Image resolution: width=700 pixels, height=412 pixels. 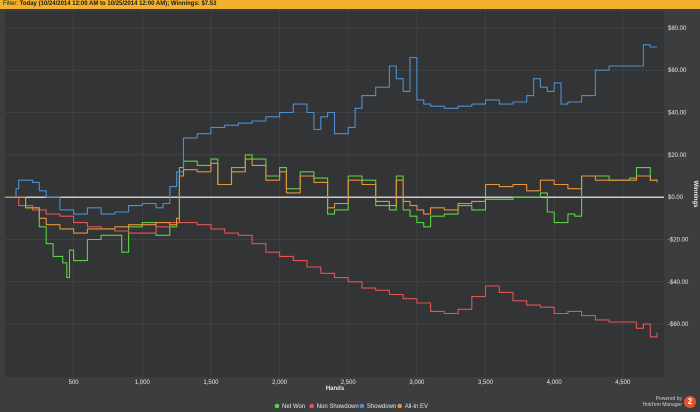 I want to click on x-tick-label: 3,000, so click(x=417, y=383).